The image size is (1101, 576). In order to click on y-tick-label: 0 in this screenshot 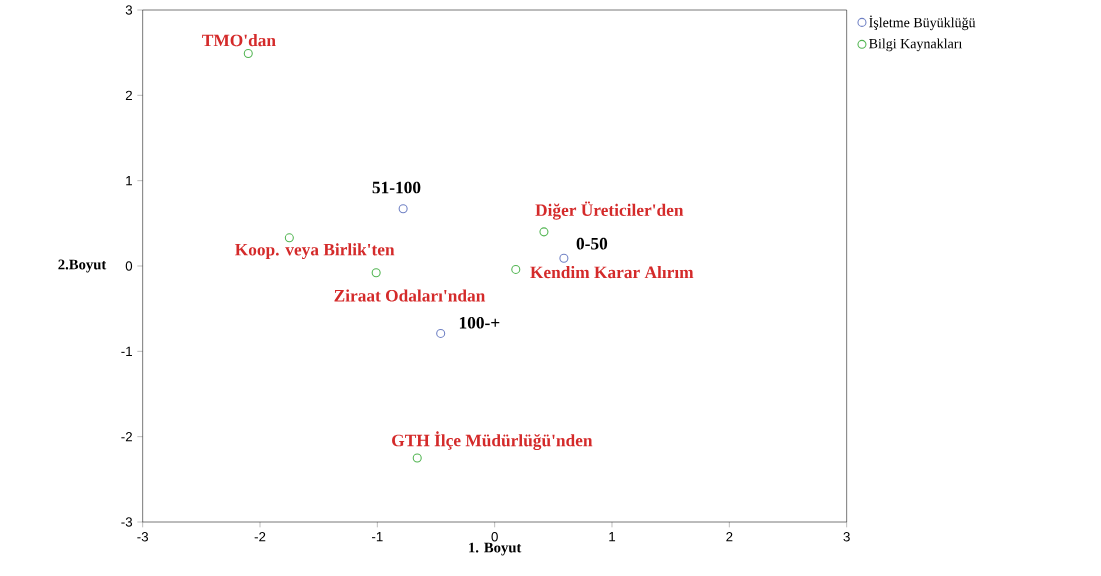, I will do `click(129, 266)`.